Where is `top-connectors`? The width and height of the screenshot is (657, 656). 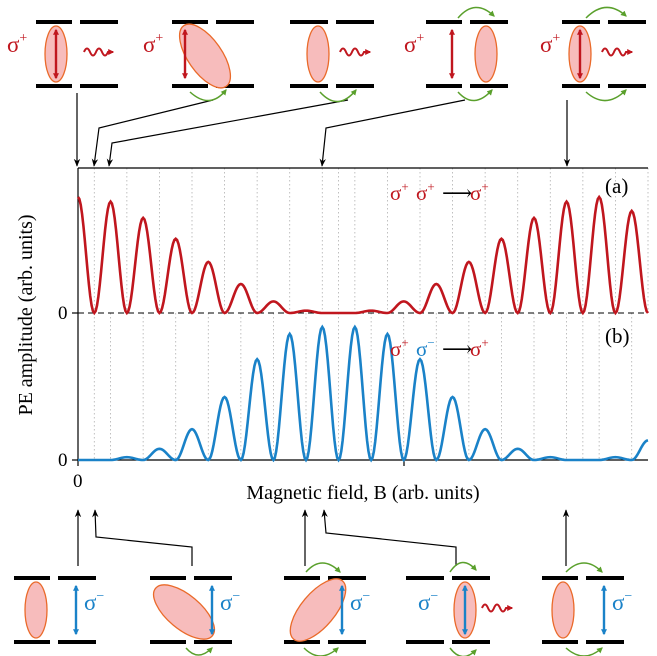
top-connectors is located at coordinates (322, 130).